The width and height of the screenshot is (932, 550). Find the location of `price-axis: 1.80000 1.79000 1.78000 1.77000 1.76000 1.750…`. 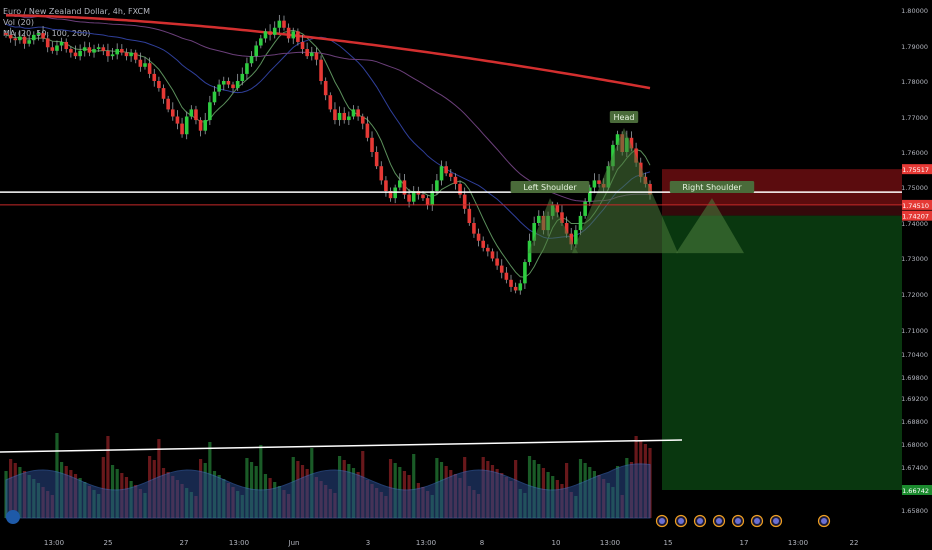

price-axis: 1.80000 1.79000 1.78000 1.77000 1.76000 1.750… is located at coordinates (916, 275).